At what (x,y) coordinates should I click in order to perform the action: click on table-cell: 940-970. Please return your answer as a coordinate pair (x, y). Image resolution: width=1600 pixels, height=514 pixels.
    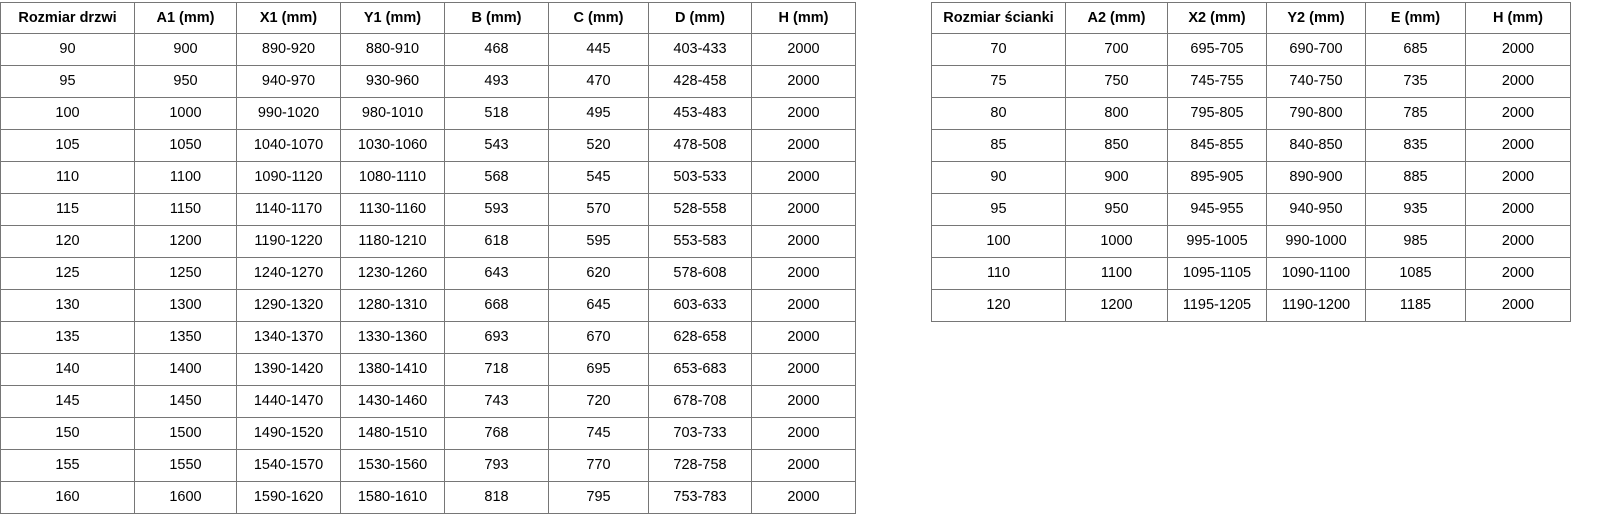
    Looking at the image, I should click on (288, 81).